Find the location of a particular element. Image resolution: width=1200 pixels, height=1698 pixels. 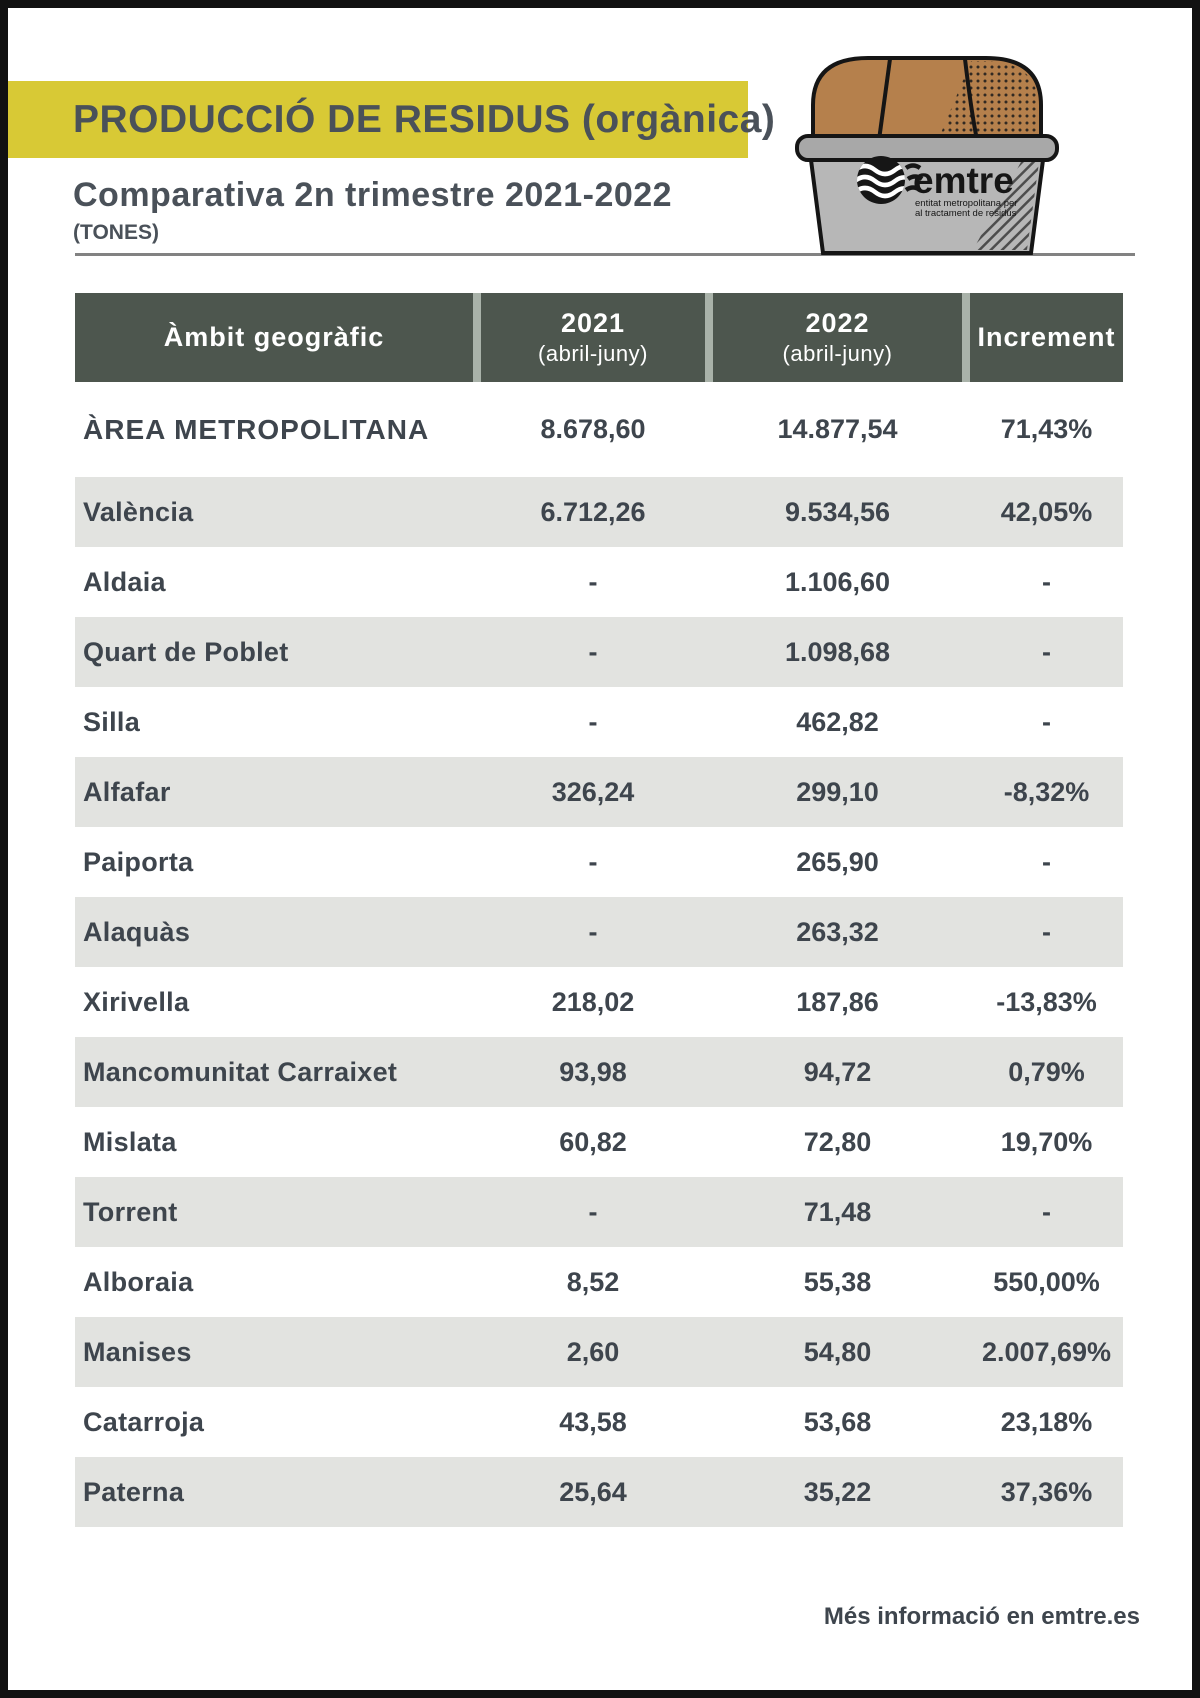

row-name-cell: ÀREA METROPOLITANA is located at coordinates (256, 429).